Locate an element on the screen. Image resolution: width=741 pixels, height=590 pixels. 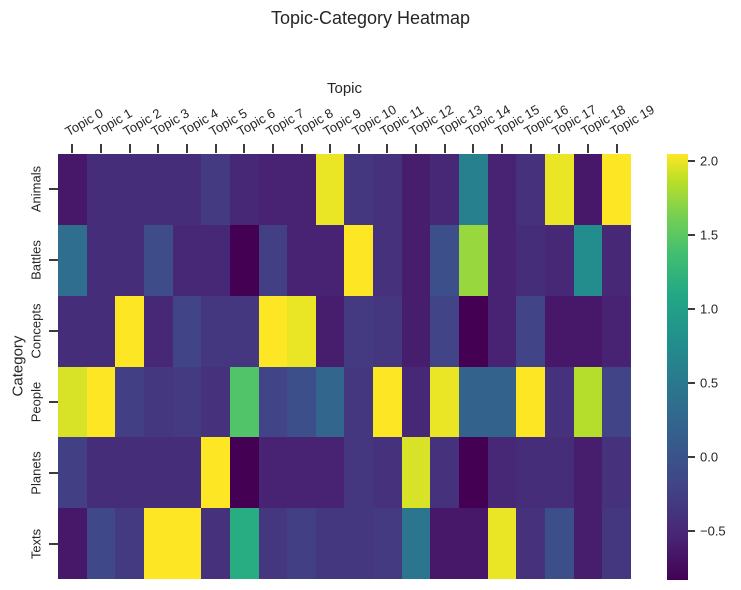
y-axis-label: Category is located at coordinates (18, 366).